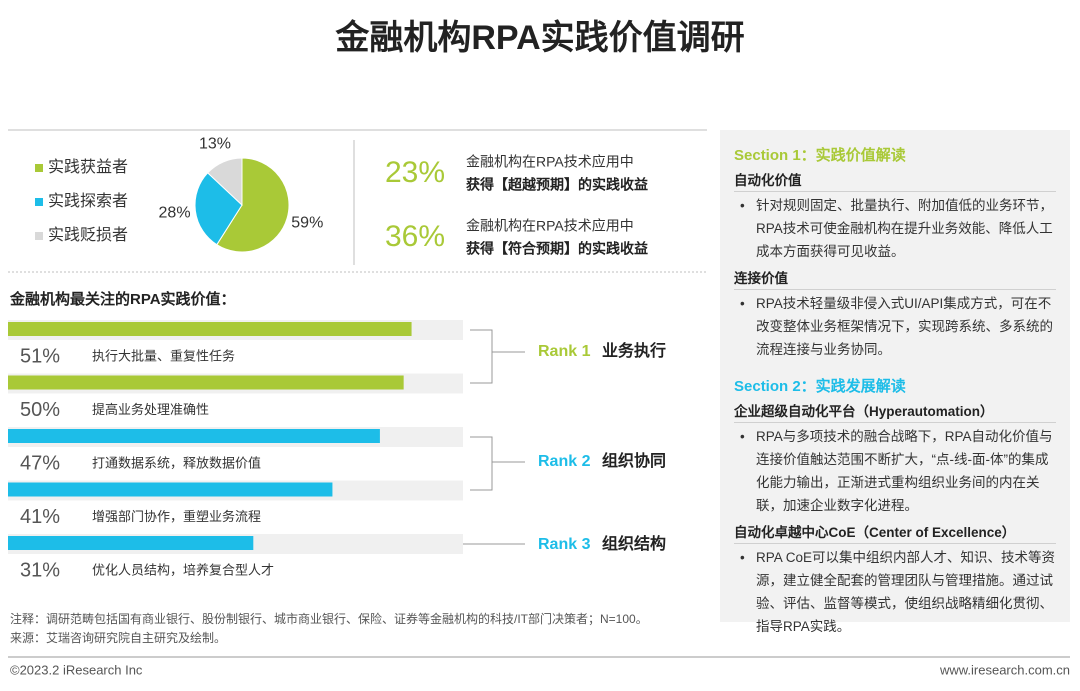  Describe the element at coordinates (557, 185) in the screenshot. I see `stat-line: 获得【超越预期】的实践收益` at that location.